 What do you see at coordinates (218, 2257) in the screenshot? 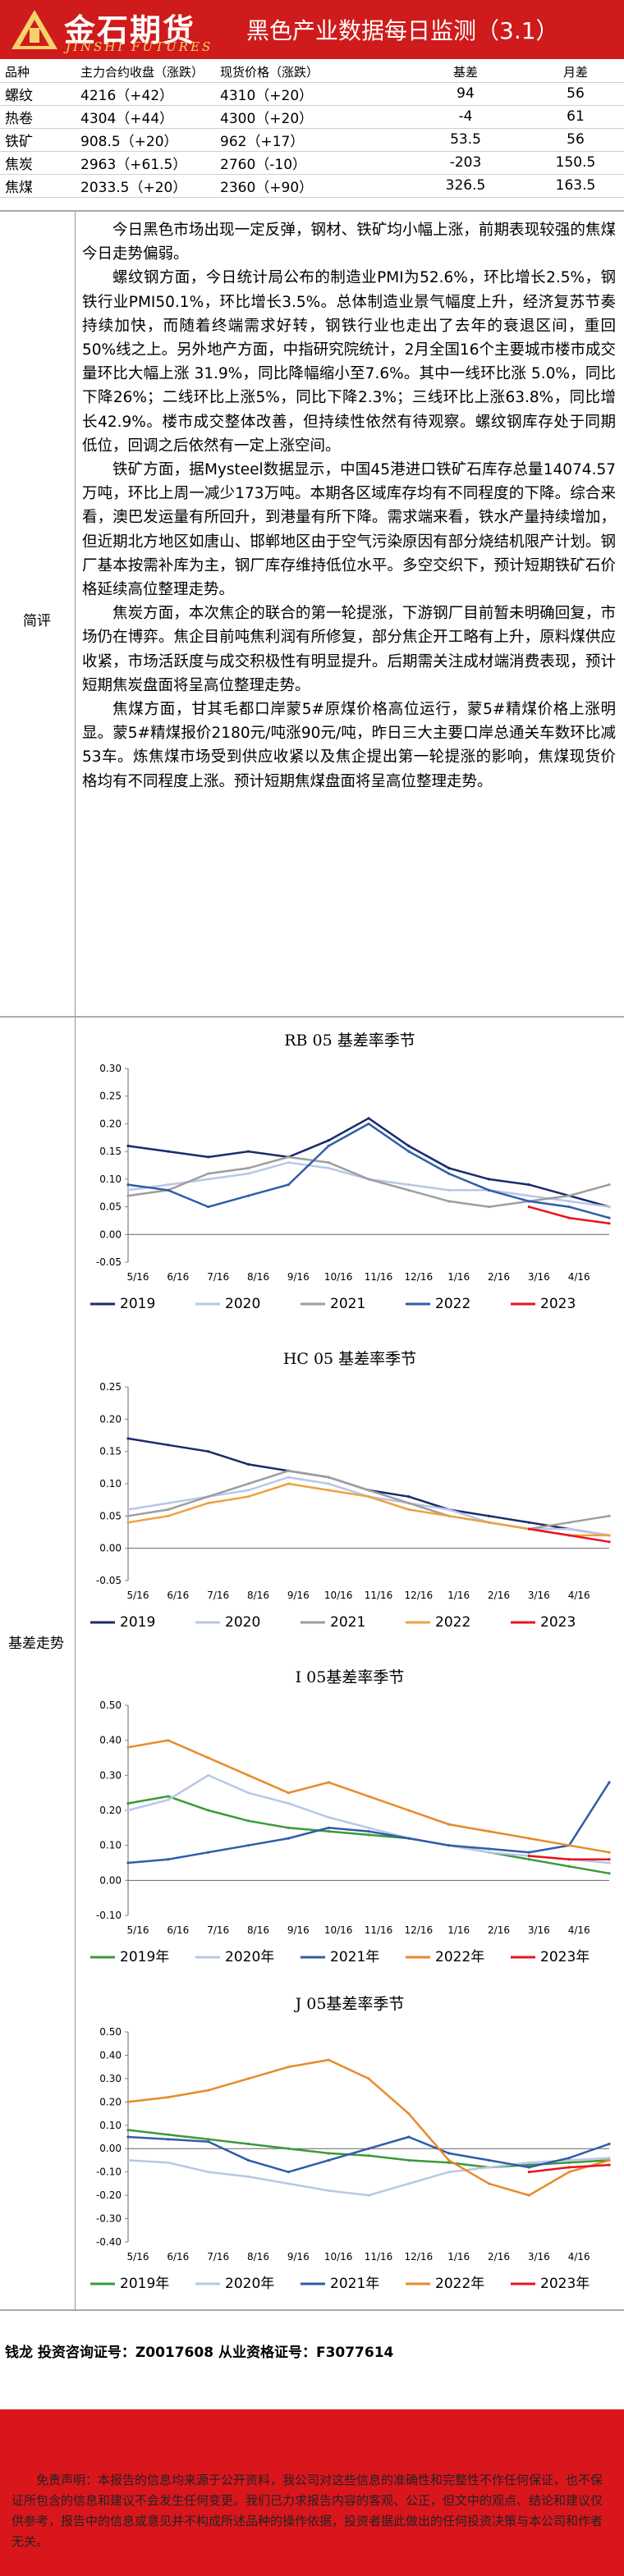
I see `x-tick-label: 7/16` at bounding box center [218, 2257].